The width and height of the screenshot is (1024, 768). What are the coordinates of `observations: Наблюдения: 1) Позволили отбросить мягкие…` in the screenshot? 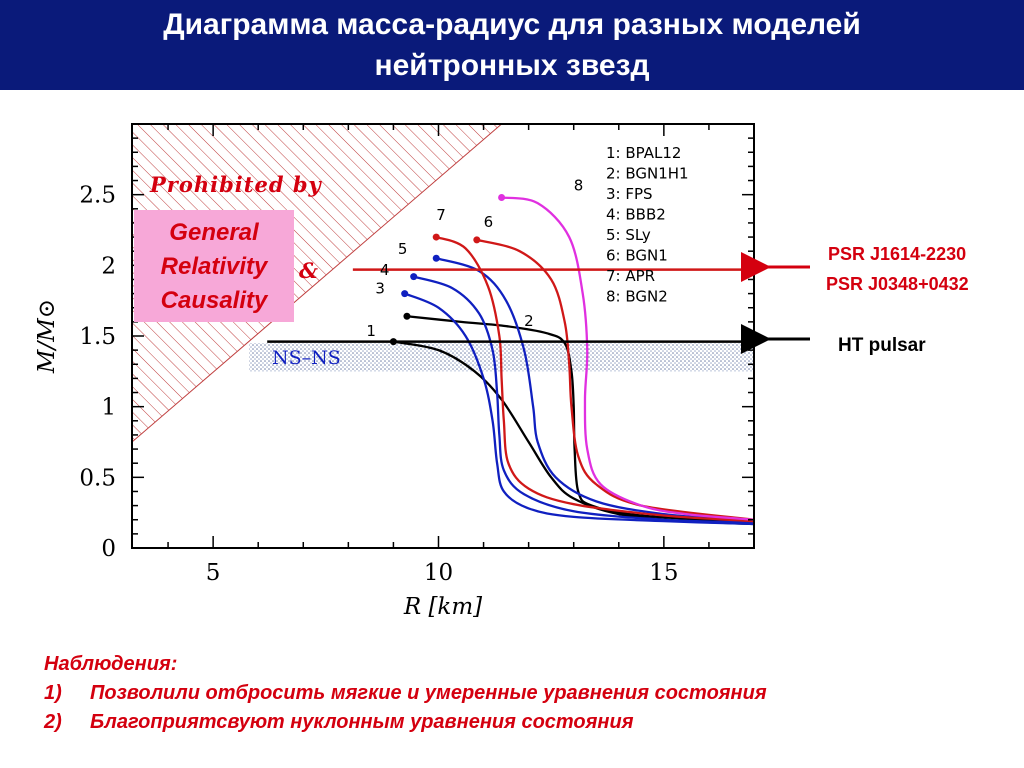 It's located at (405, 693).